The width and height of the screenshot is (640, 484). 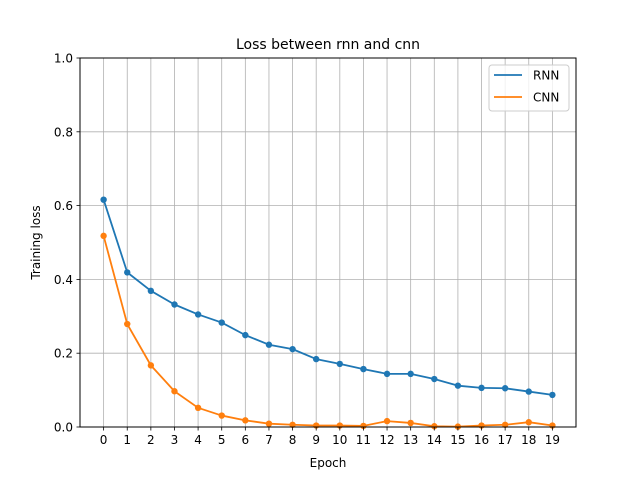 I want to click on y-axis-label: Training loss, so click(x=36, y=242).